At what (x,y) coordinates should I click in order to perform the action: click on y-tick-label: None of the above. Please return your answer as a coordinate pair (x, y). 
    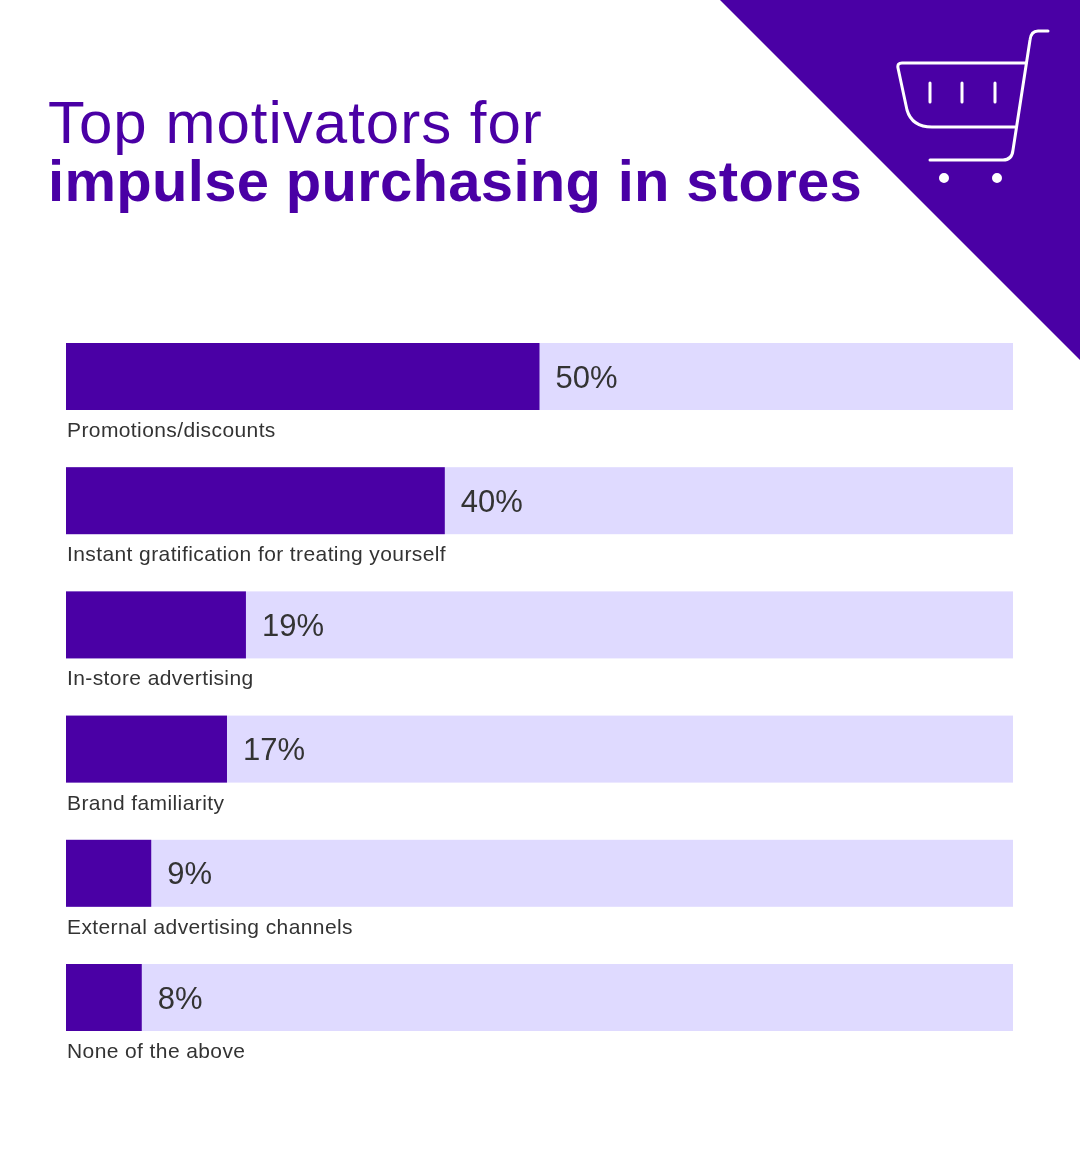
    Looking at the image, I should click on (156, 1050).